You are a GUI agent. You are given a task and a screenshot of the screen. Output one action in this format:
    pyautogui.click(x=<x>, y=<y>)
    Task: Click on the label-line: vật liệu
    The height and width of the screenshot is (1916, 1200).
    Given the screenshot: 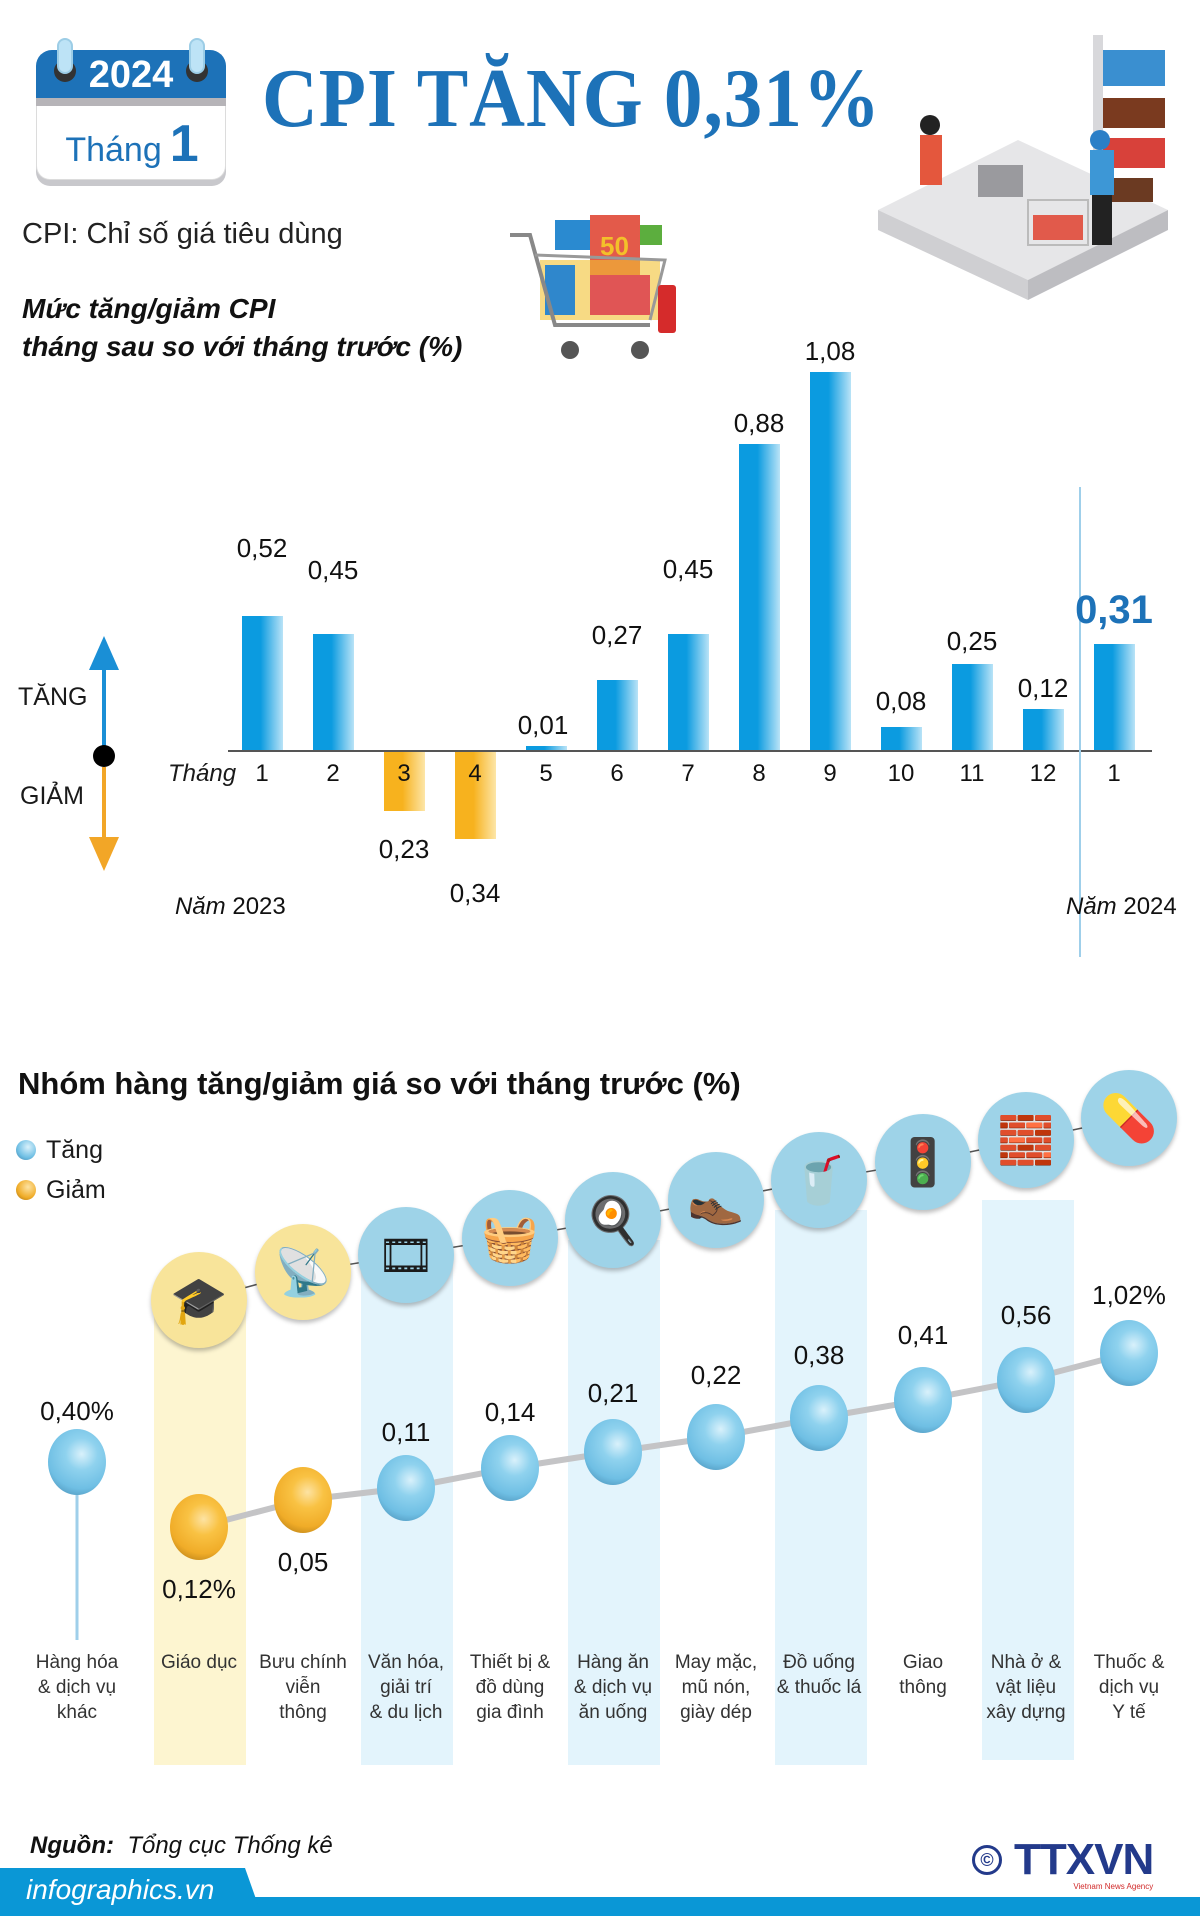 What is the action you would take?
    pyautogui.click(x=1026, y=1687)
    